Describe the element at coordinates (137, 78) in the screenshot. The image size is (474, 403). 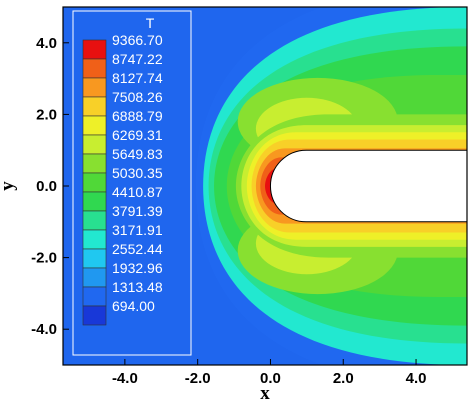
I see `legend-label: 8127.74` at that location.